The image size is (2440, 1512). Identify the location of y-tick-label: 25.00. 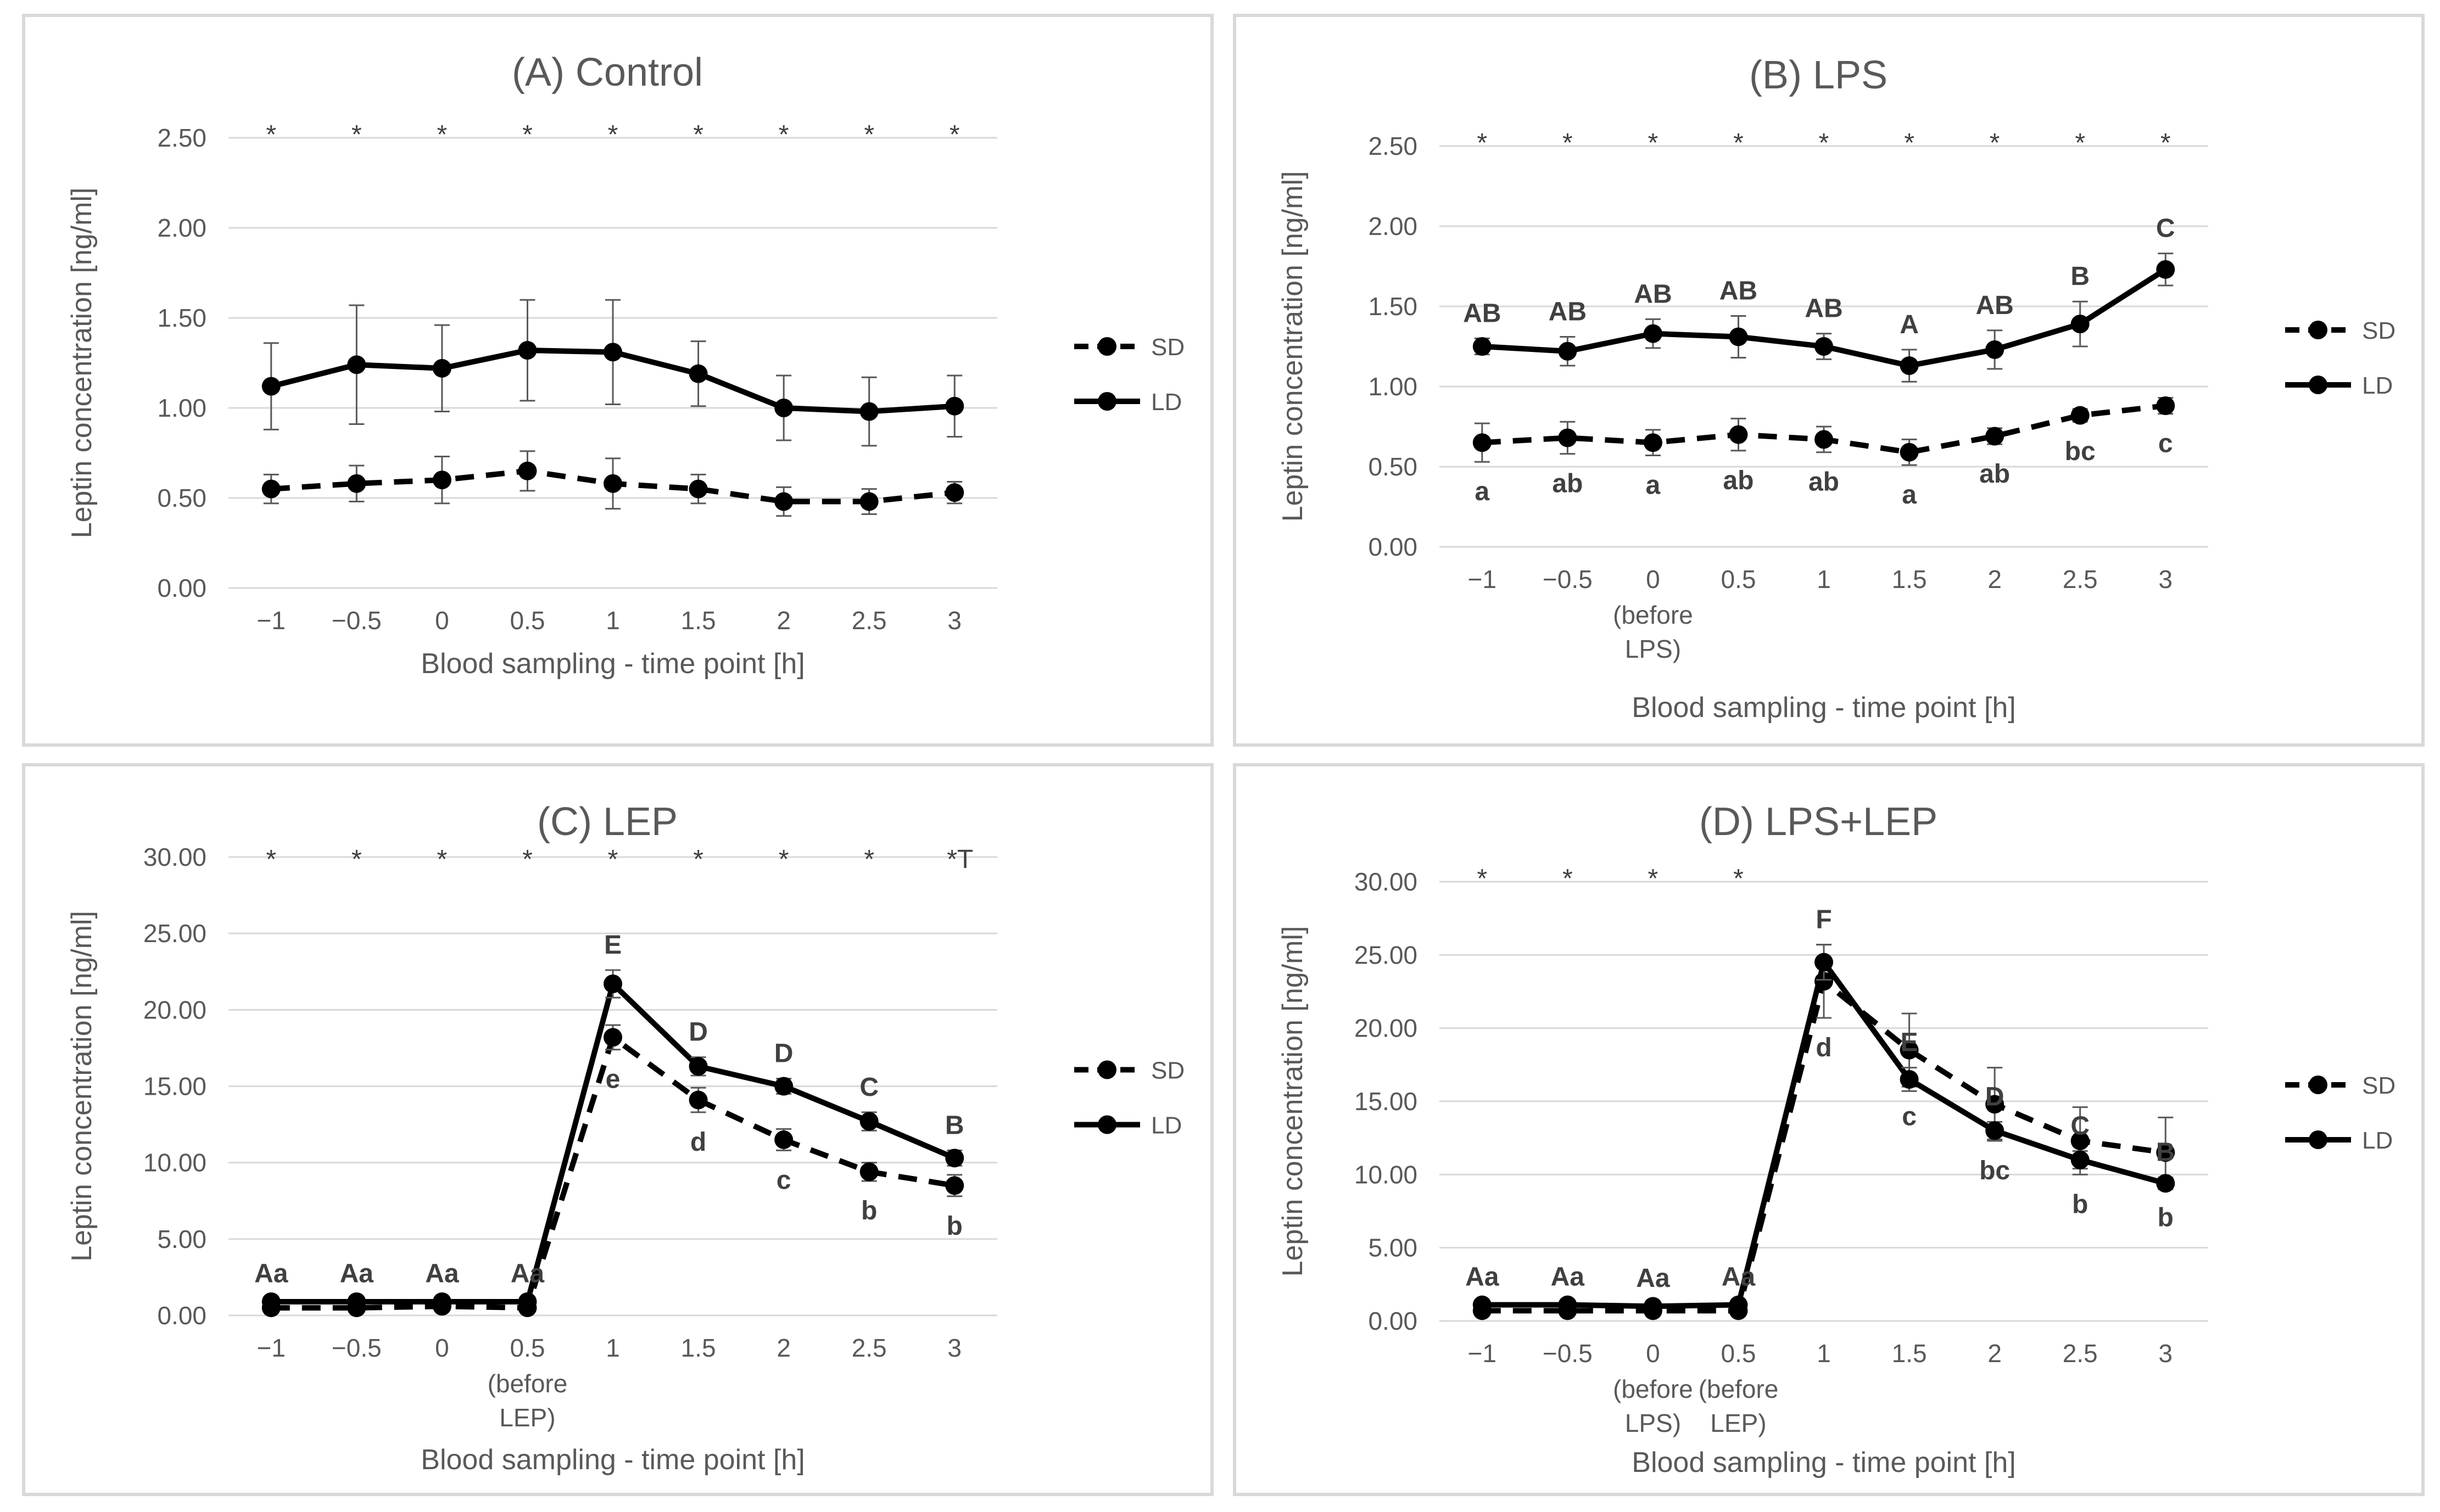
(1385, 954).